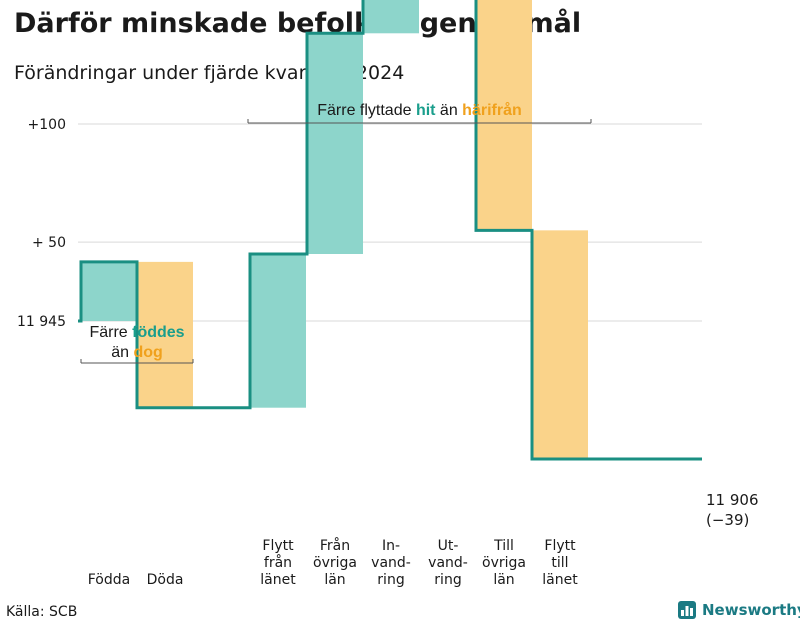 This screenshot has width=800, height=625. Describe the element at coordinates (49, 243) in the screenshot. I see `y-tick-label: + 50` at that location.